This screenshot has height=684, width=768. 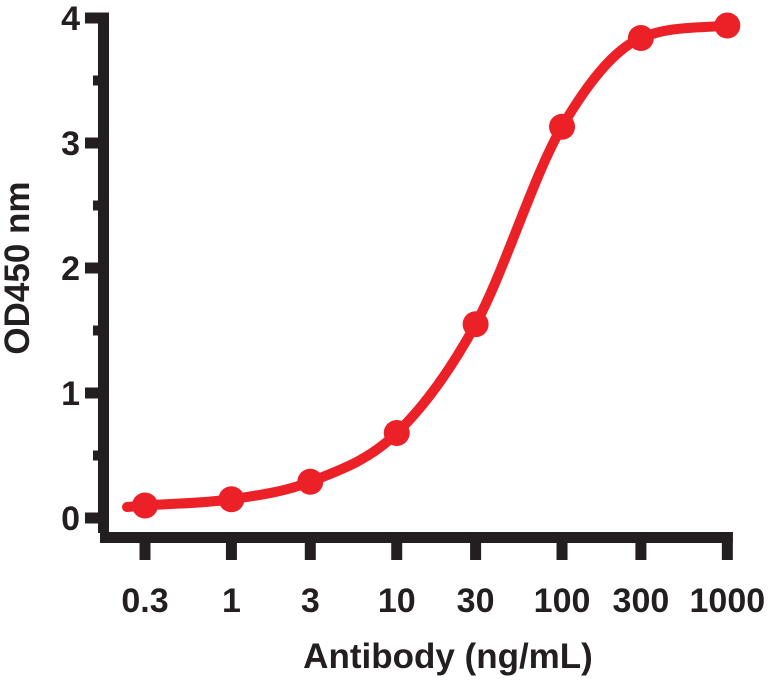 What do you see at coordinates (416, 537) in the screenshot?
I see `x-axis-line` at bounding box center [416, 537].